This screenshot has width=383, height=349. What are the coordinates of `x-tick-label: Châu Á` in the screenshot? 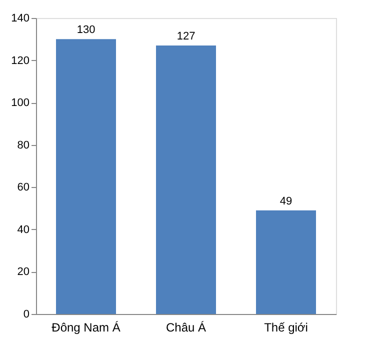 It's located at (186, 327).